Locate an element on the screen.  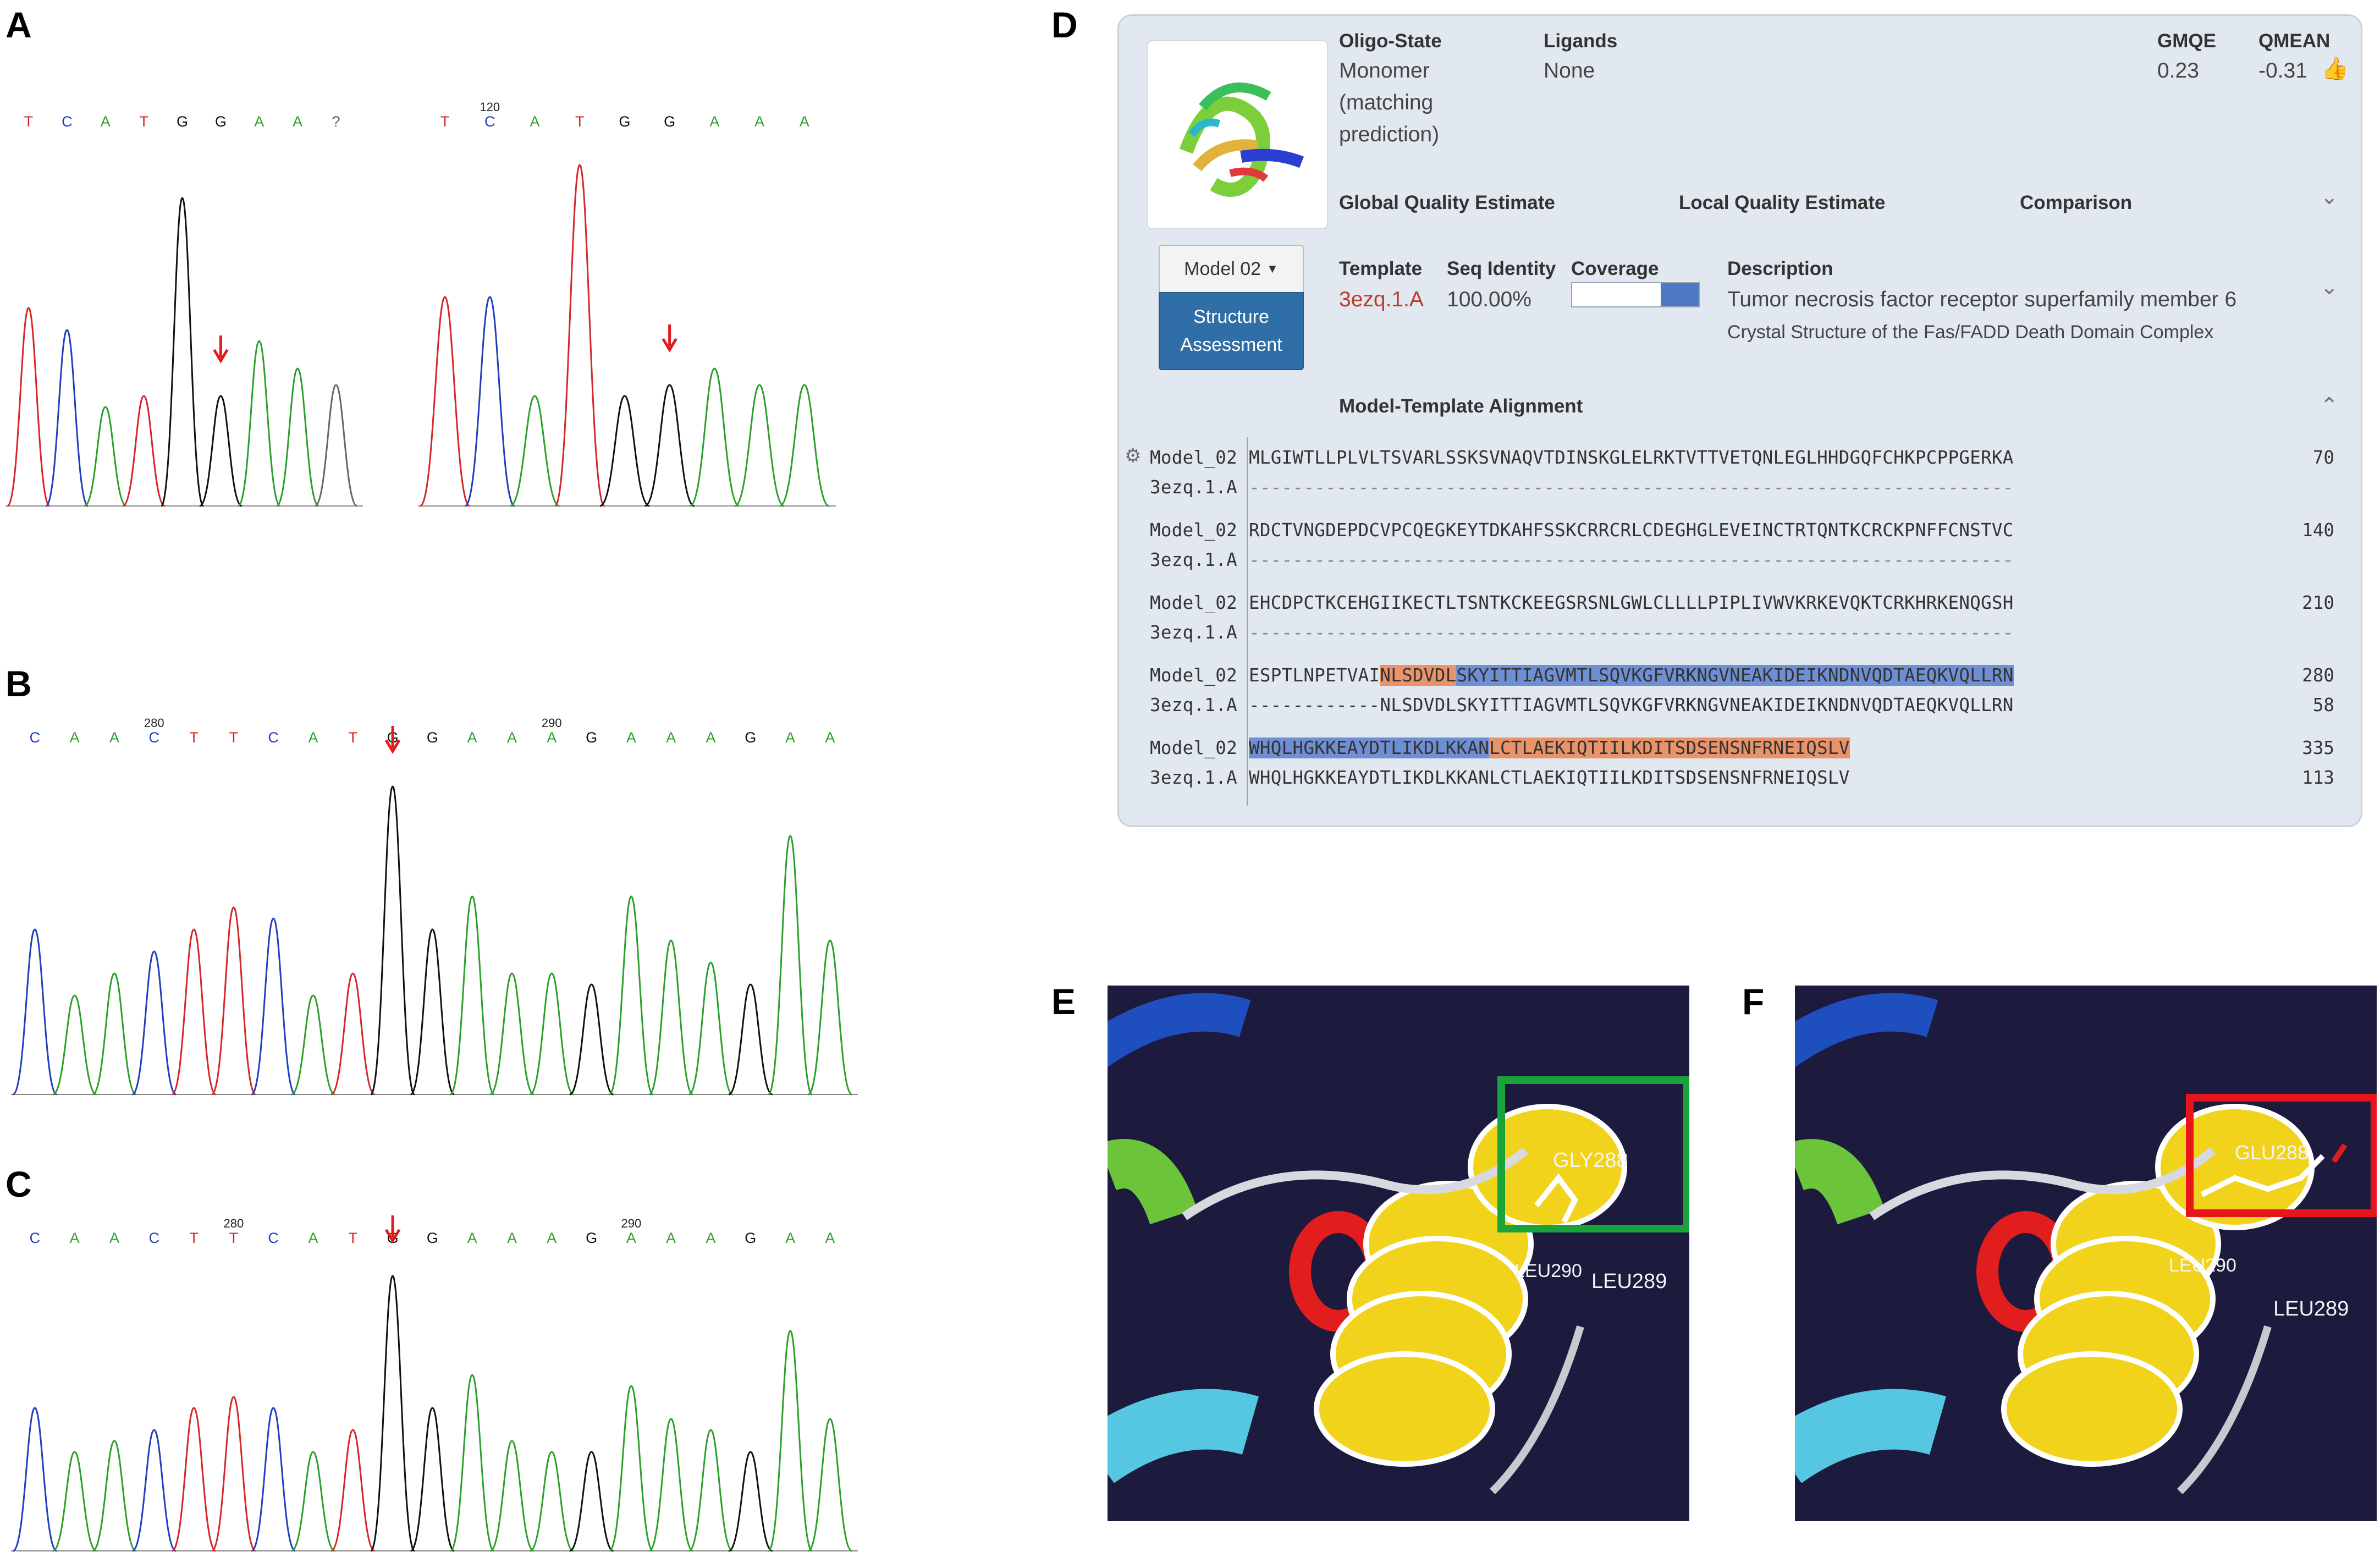
structure-wildtype: GLY288 LEU290 LEU289 is located at coordinates (1398, 1253).